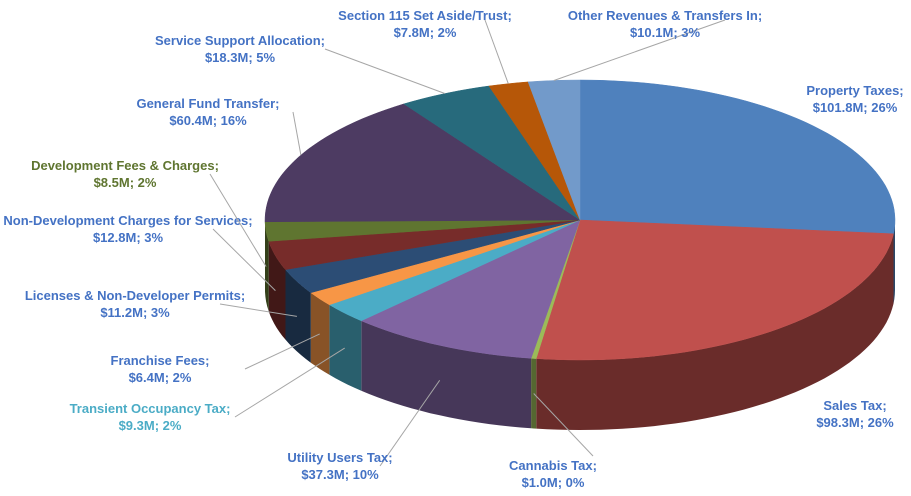 The height and width of the screenshot is (496, 911). Describe the element at coordinates (127, 220) in the screenshot. I see `label-name: Non-Development Charges for Services;` at that location.